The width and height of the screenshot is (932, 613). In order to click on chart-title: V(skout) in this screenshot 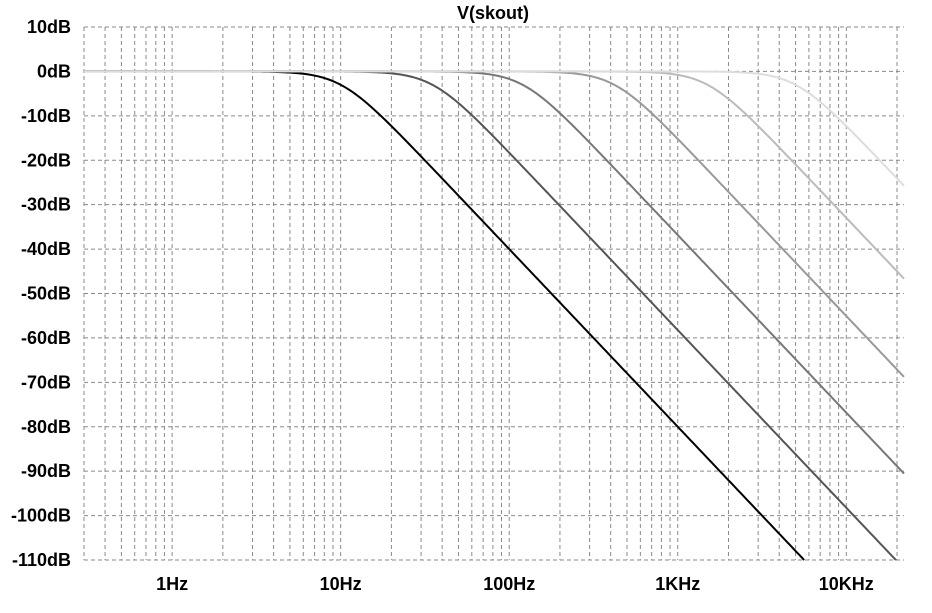, I will do `click(493, 13)`.